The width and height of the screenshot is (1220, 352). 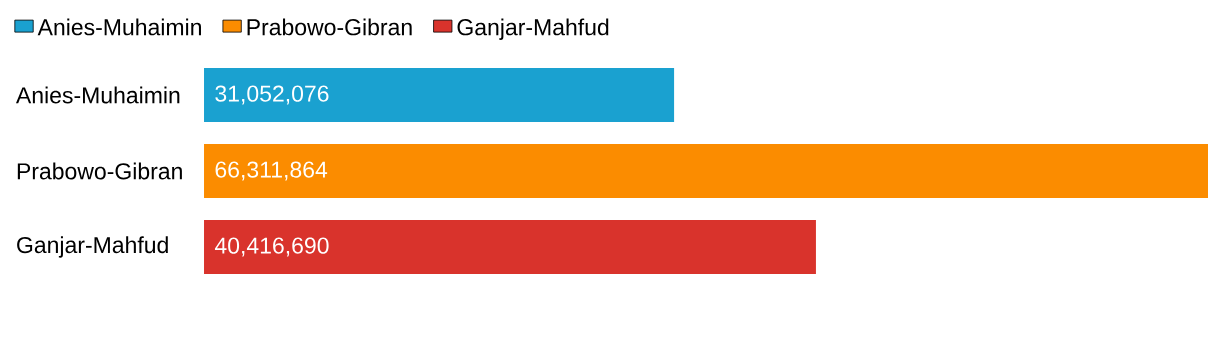 I want to click on y-tick-label: Anies-Muhaimin, so click(x=97, y=95).